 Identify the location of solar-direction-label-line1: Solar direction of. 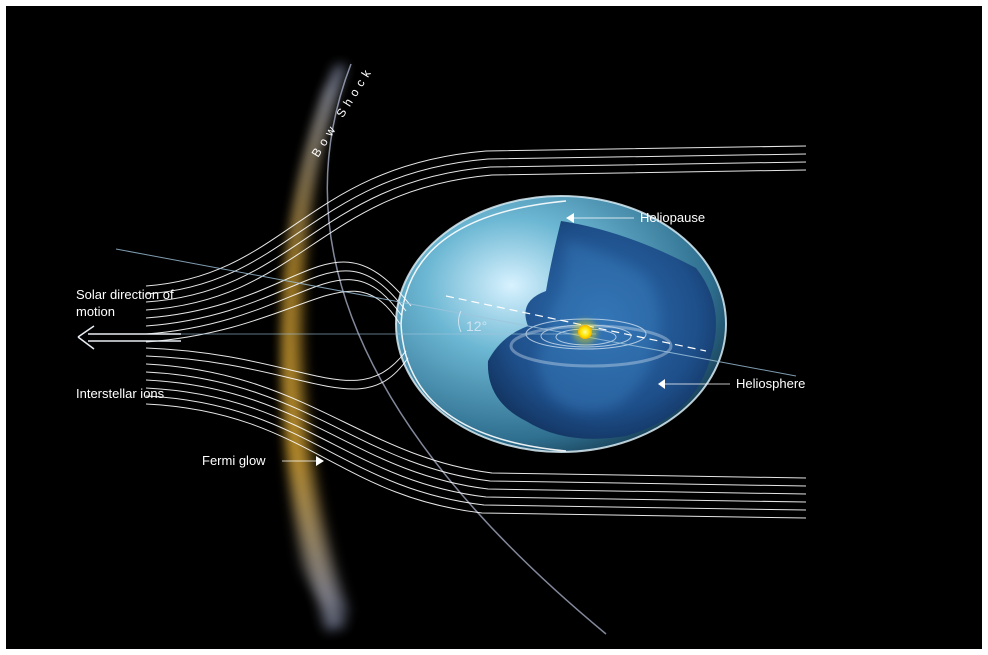
(125, 294).